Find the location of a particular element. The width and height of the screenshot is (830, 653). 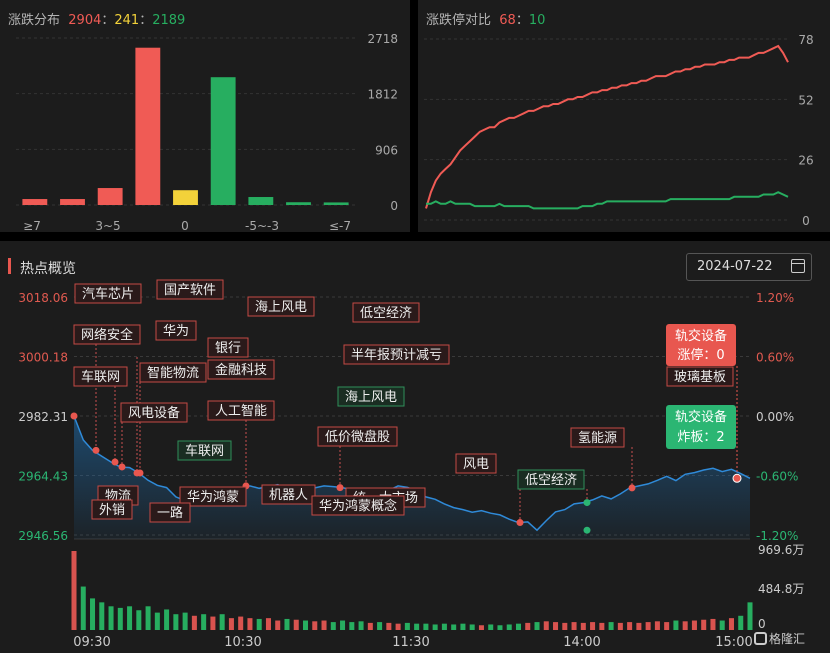

callout-down-box is located at coordinates (701, 427).